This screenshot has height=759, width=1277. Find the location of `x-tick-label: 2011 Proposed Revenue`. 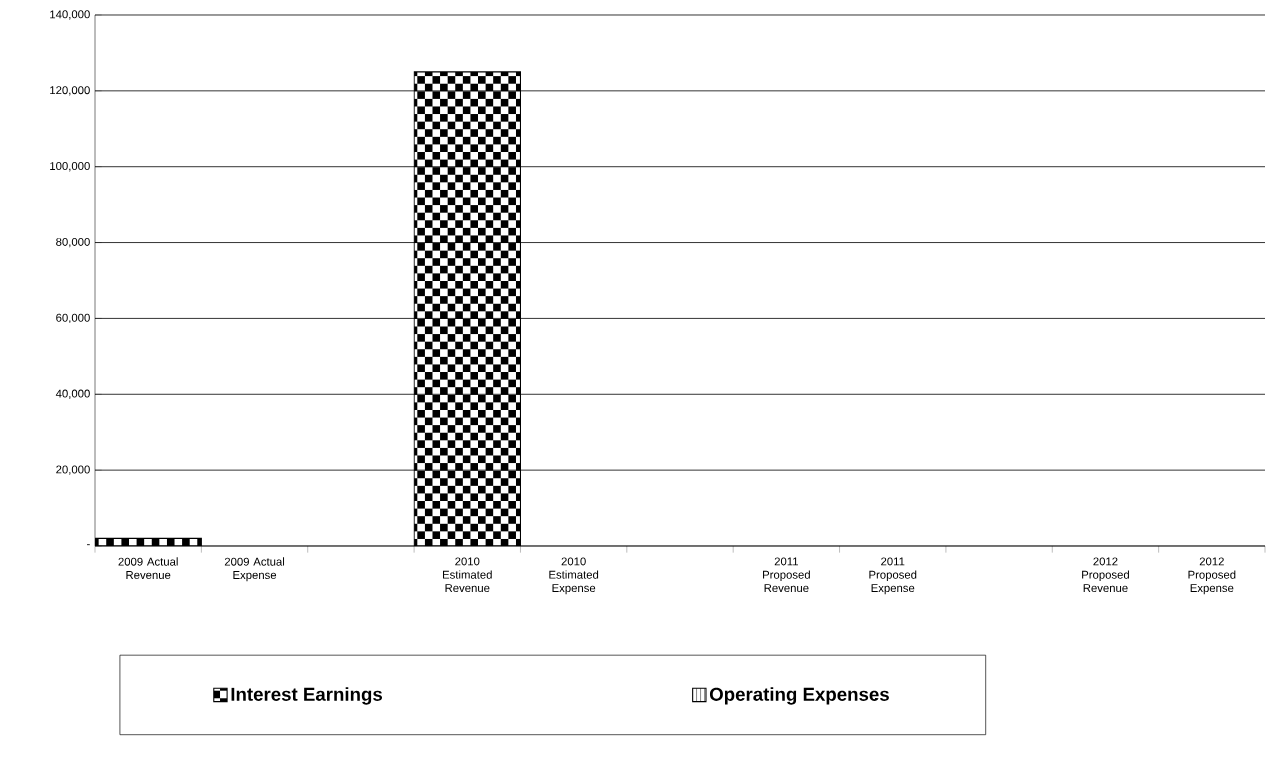

x-tick-label: 2011 Proposed Revenue is located at coordinates (786, 575).